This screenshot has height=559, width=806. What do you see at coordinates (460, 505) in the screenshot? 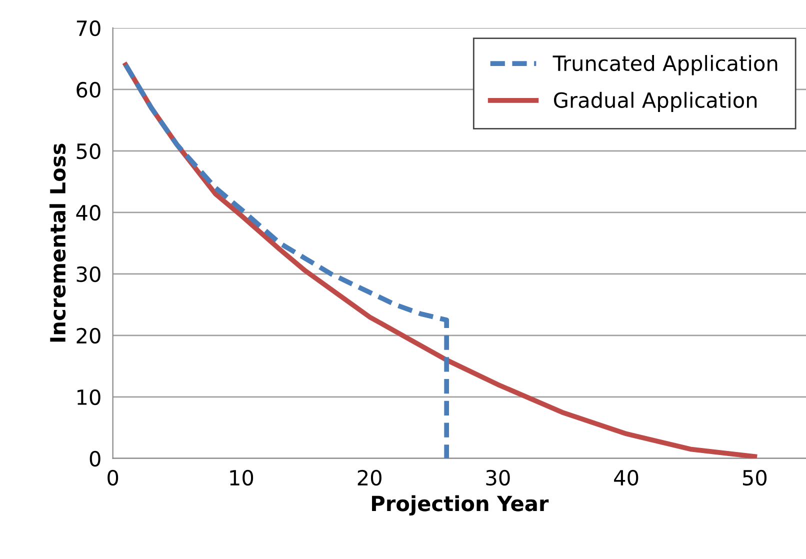
I see `x-axis-title: Projection Year` at bounding box center [460, 505].